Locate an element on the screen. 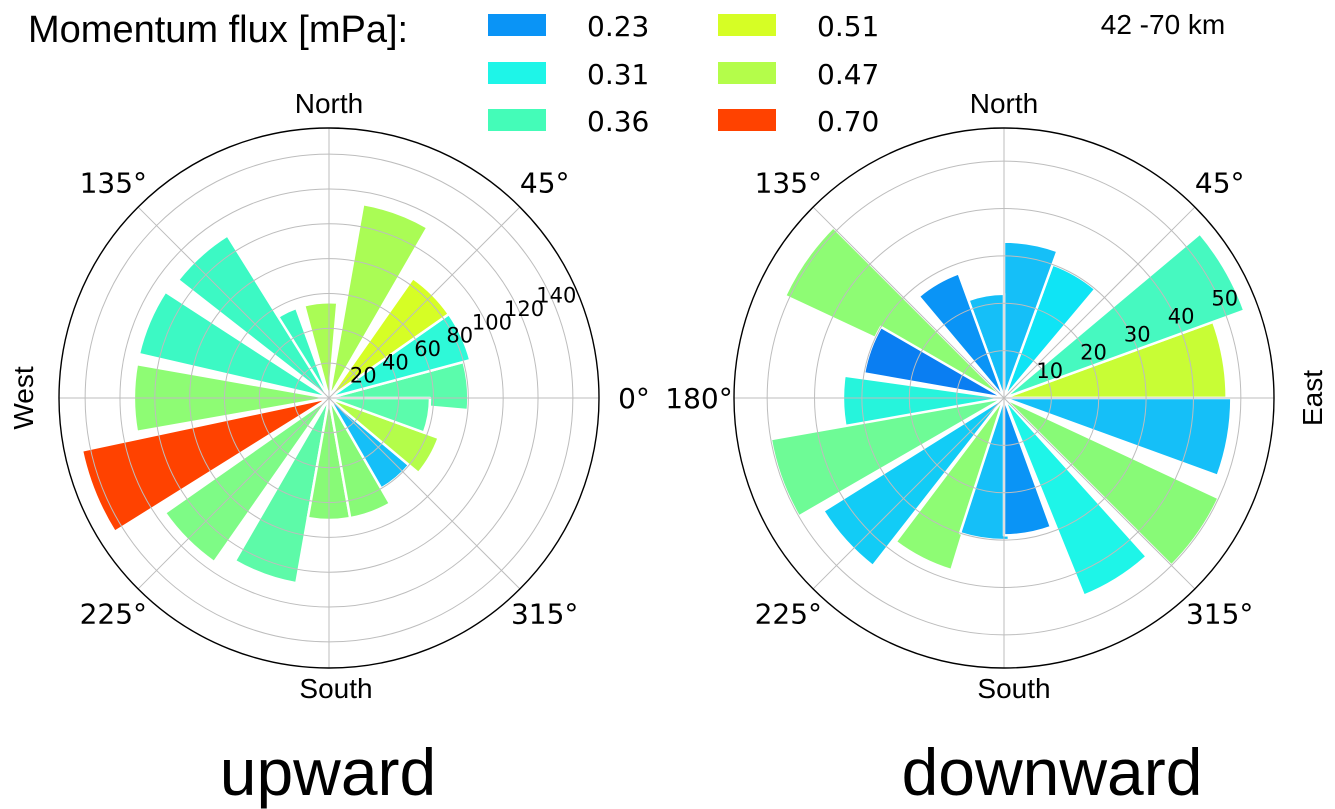 The image size is (1335, 809). radial-tick-label: 120 is located at coordinates (524, 309).